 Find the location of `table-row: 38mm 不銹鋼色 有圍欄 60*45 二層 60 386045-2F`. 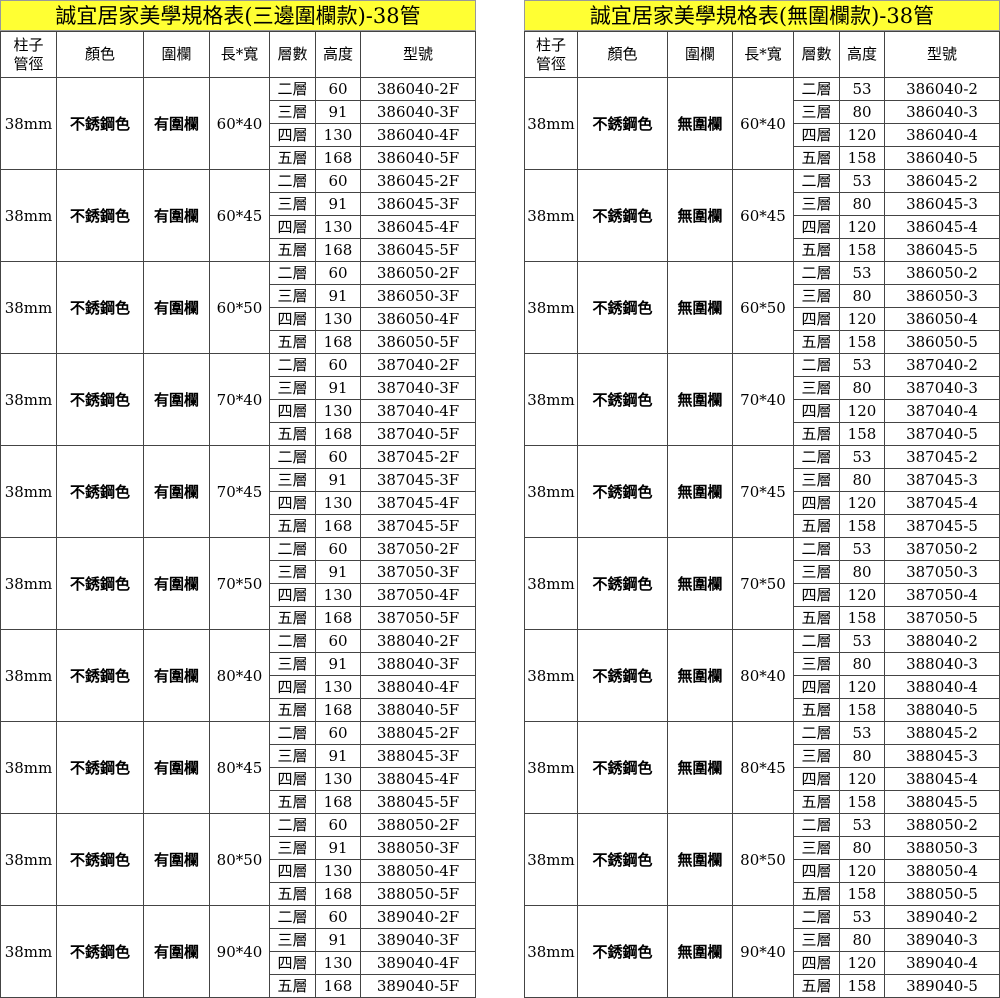

table-row: 38mm 不銹鋼色 有圍欄 60*45 二層 60 386045-2F is located at coordinates (238, 215).